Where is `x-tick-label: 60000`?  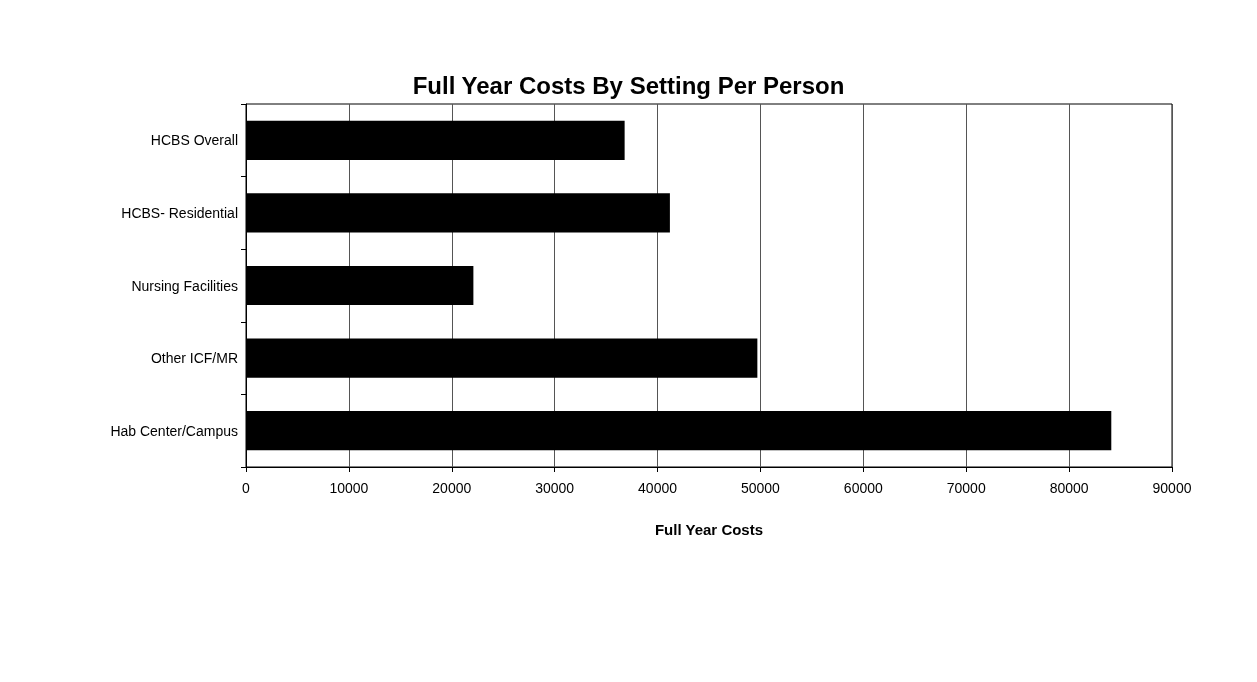
x-tick-label: 60000 is located at coordinates (863, 488).